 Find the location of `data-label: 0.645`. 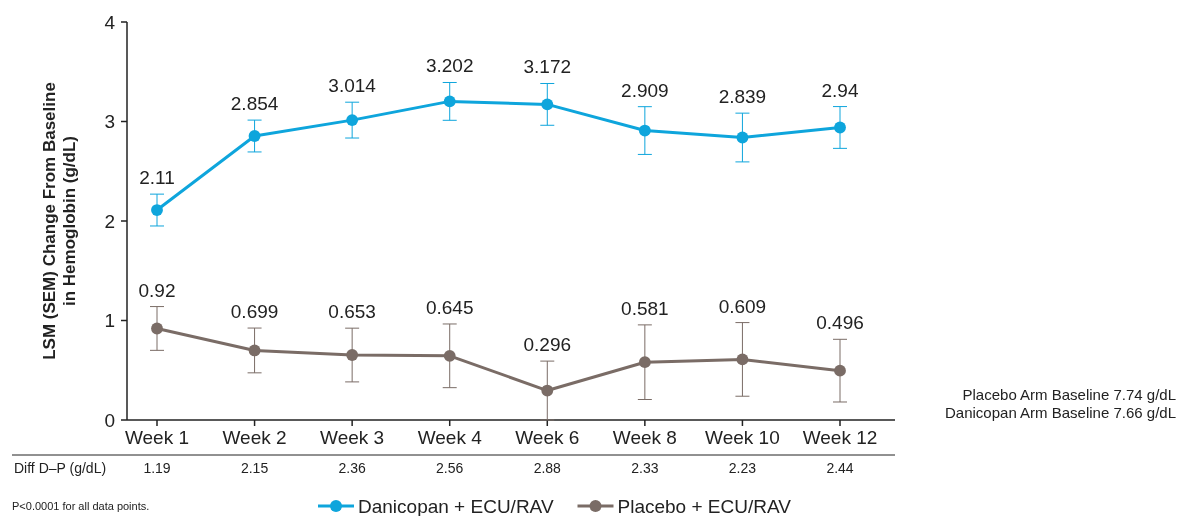

data-label: 0.645 is located at coordinates (449, 307).